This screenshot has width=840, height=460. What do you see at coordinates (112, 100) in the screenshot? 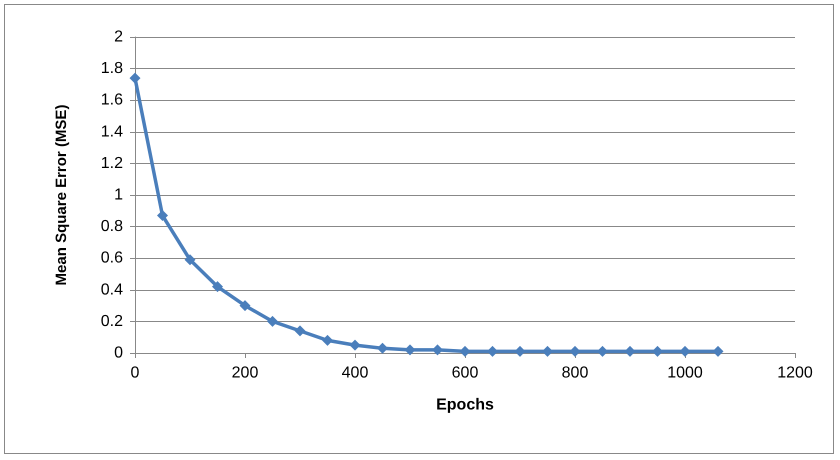
I see `y-tick-label: 1.6` at bounding box center [112, 100].